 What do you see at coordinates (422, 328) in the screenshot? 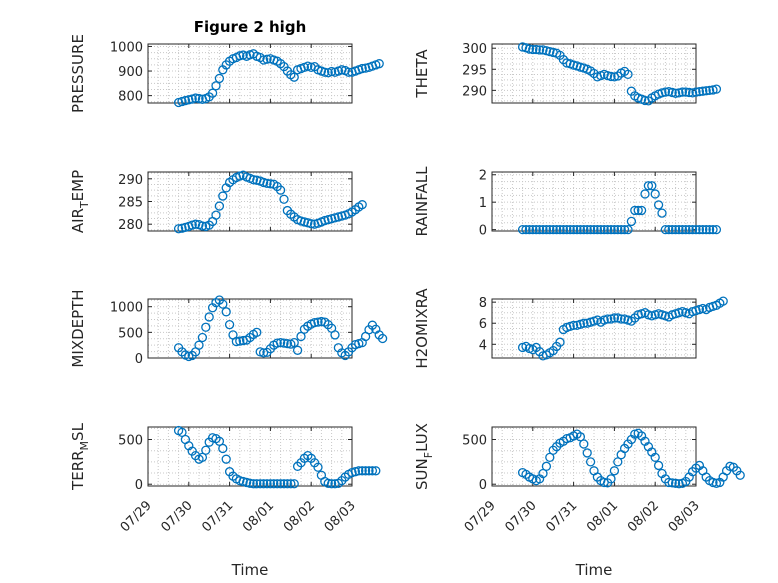
I see `y-axis-label: H2OMIXRA` at bounding box center [422, 328].